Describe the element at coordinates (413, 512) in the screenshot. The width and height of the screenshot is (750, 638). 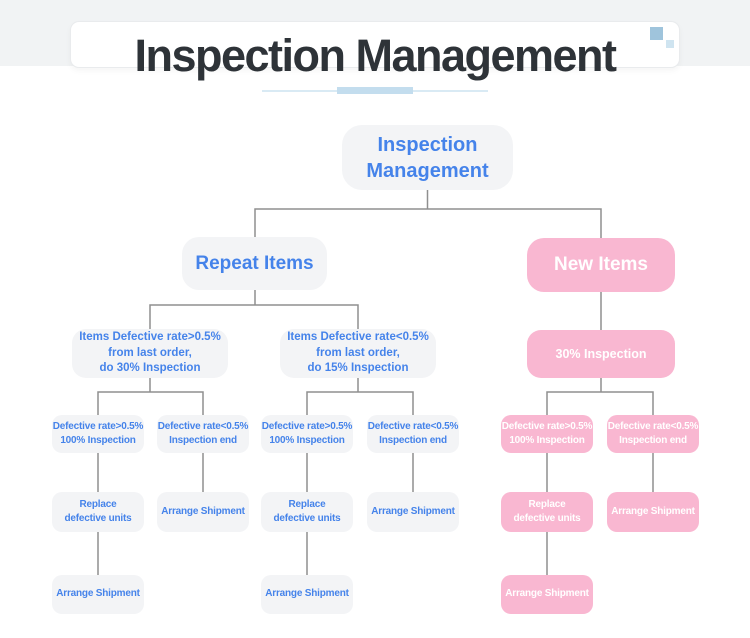
I see `node-arrange-shipment-2: Arrange Shipment` at that location.